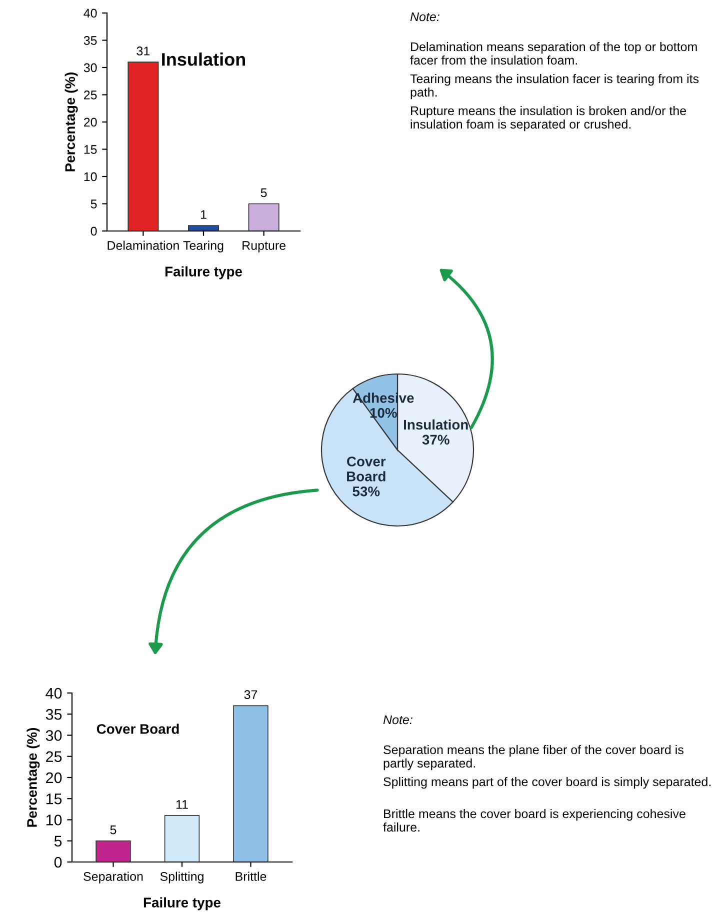 The width and height of the screenshot is (716, 918). What do you see at coordinates (436, 439) in the screenshot?
I see `data-label: 37%` at bounding box center [436, 439].